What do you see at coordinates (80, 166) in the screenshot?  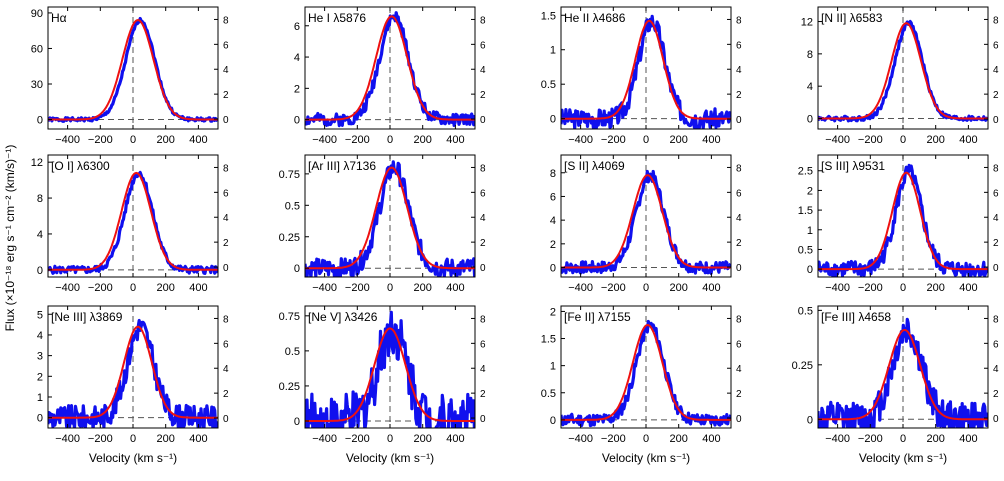 I see `panel-title: [O I] λ6300` at bounding box center [80, 166].